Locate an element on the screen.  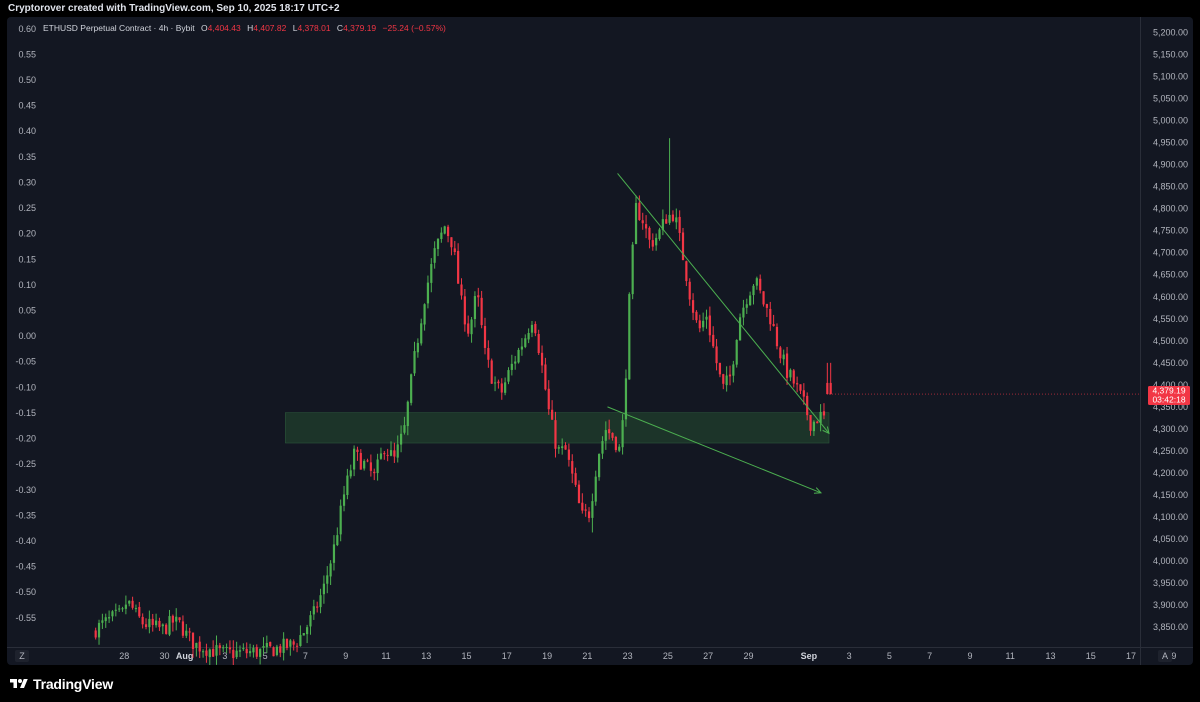
x-axis-tick-label: 25 is located at coordinates (668, 656).